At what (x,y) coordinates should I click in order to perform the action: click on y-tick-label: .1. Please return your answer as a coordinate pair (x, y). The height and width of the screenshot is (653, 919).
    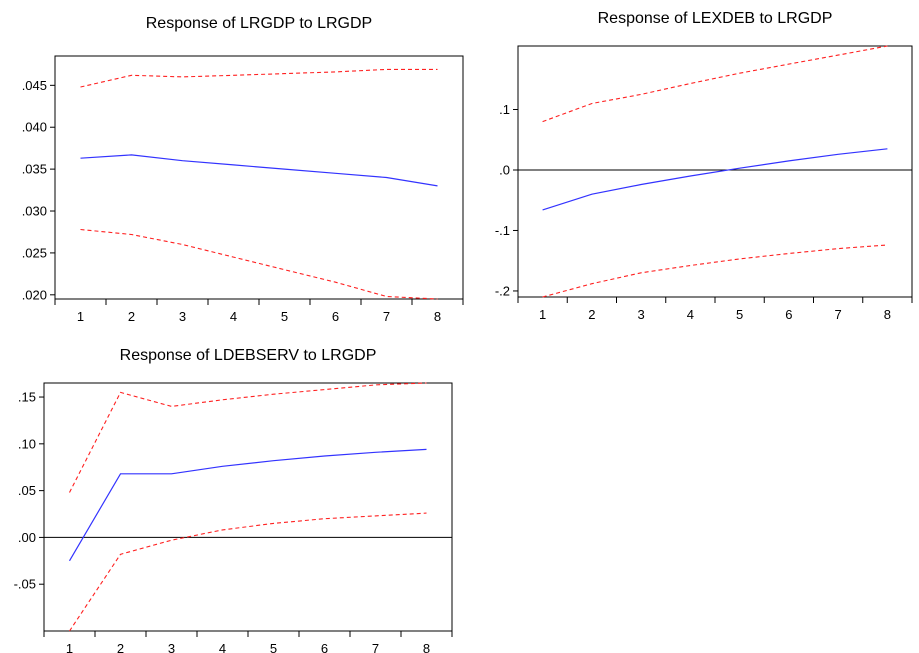
    Looking at the image, I should click on (504, 109).